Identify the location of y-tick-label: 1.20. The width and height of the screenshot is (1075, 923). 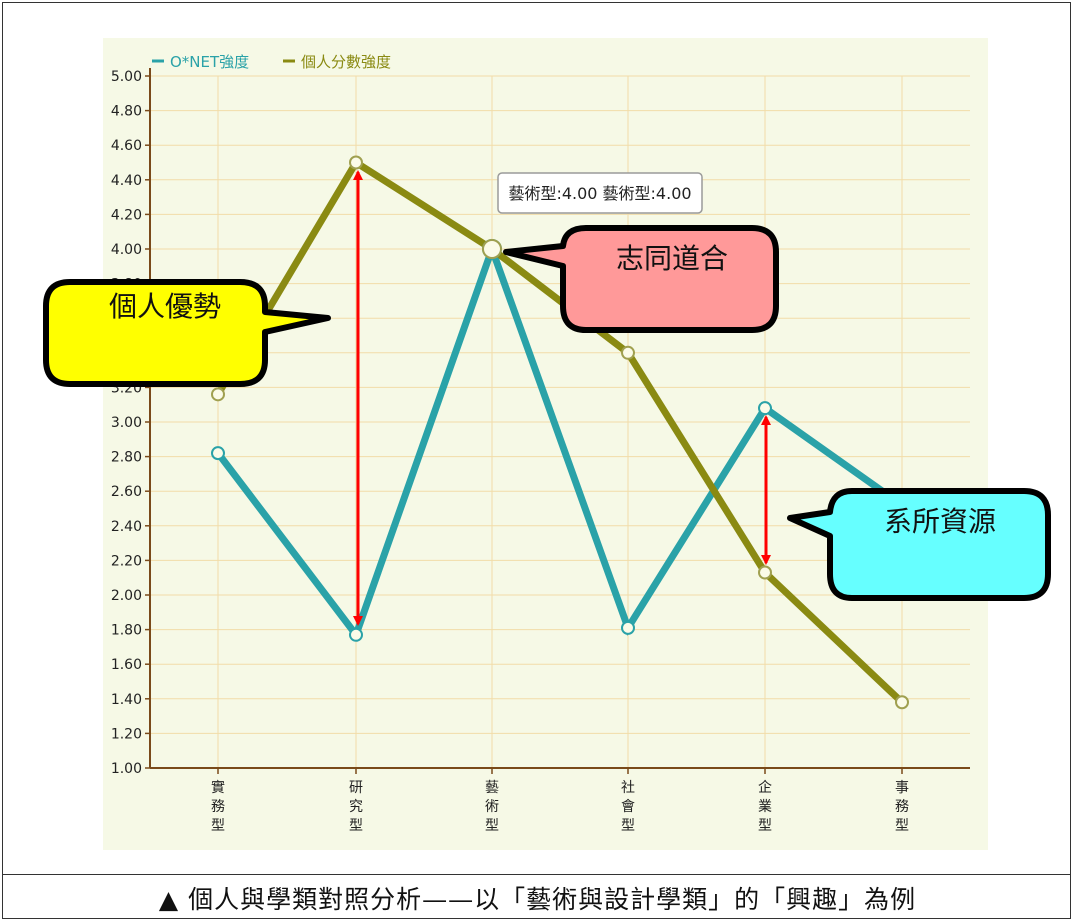
(126, 734).